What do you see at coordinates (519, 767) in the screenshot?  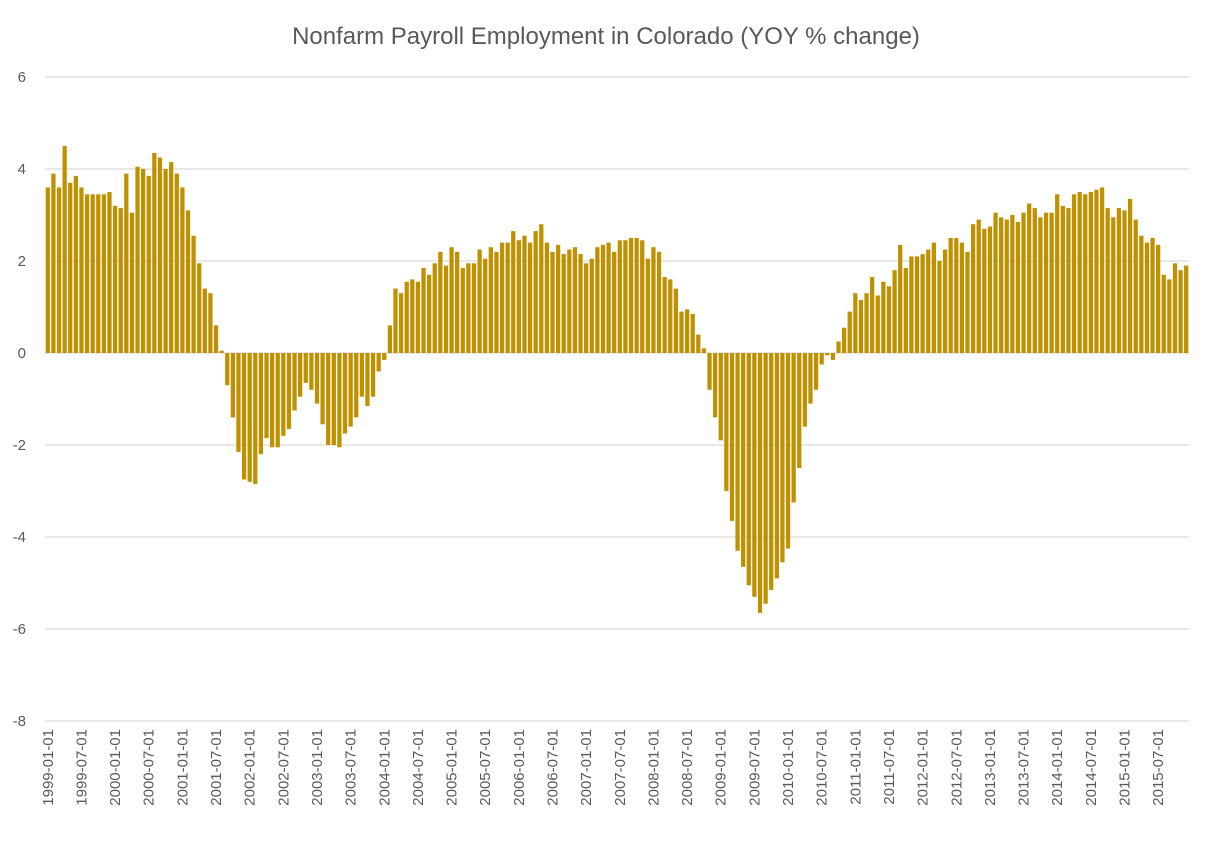 I see `x-tick-label: 2006-01-01` at bounding box center [519, 767].